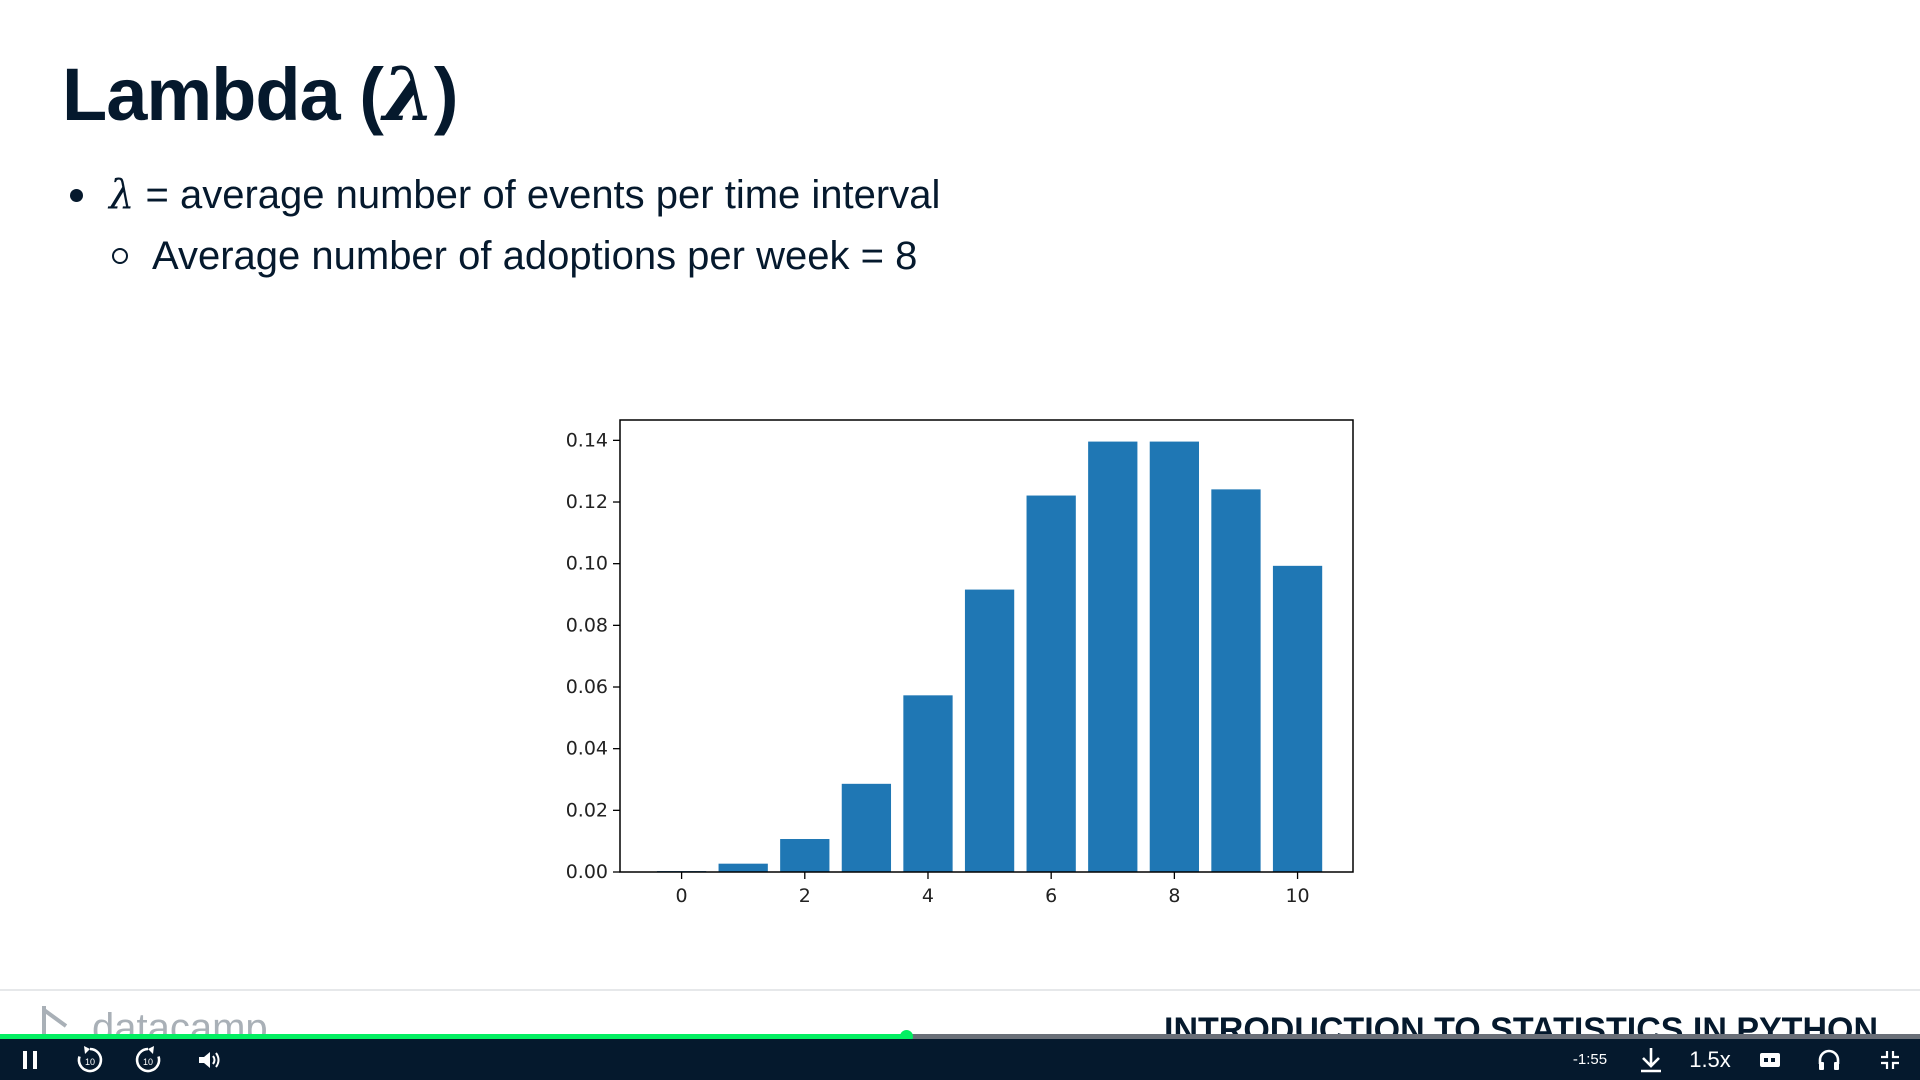 This screenshot has height=1080, width=1920. Describe the element at coordinates (960, 990) in the screenshot. I see `footer-divider` at that location.